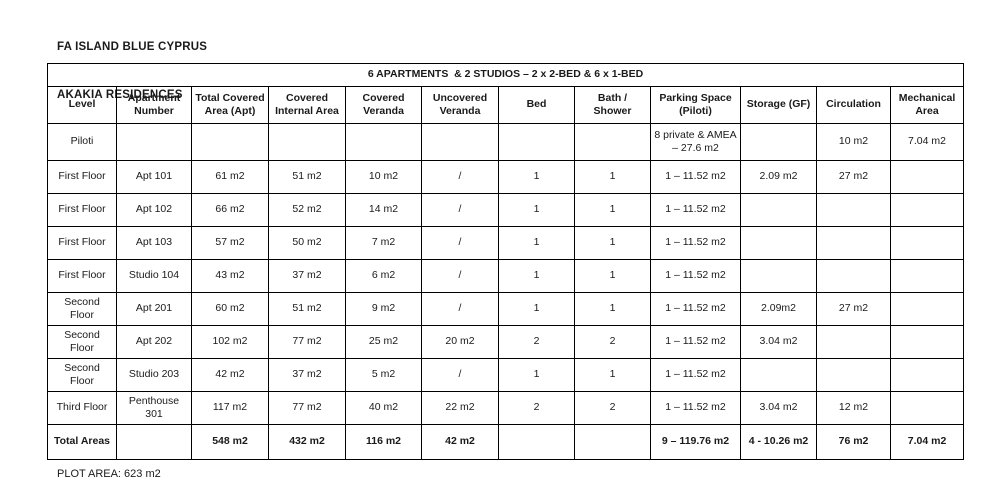  Describe the element at coordinates (307, 309) in the screenshot. I see `table-cell: 51 m2` at that location.